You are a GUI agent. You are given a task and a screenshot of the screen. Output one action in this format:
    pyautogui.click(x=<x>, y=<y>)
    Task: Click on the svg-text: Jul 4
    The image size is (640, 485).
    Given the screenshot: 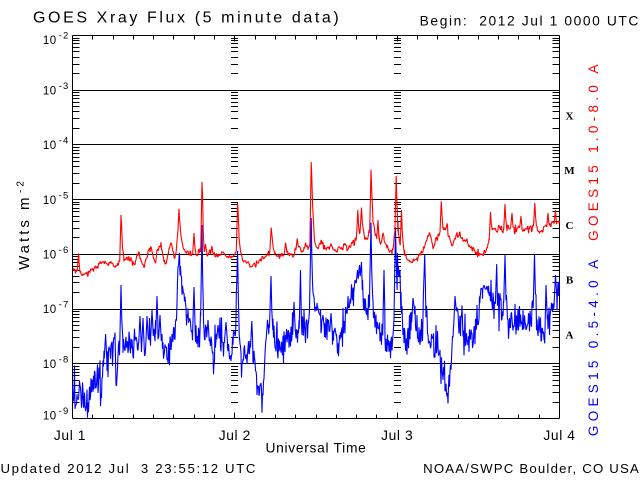 What is the action you would take?
    pyautogui.click(x=559, y=435)
    